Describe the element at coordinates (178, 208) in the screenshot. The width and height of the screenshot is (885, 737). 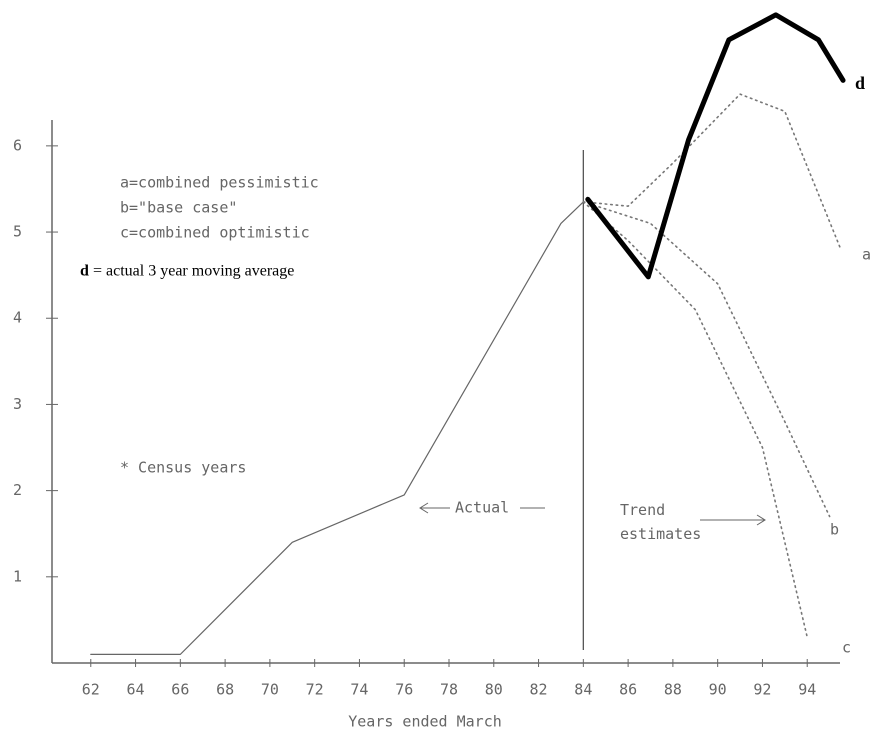
I see `legend-text: b="base case"` at that location.